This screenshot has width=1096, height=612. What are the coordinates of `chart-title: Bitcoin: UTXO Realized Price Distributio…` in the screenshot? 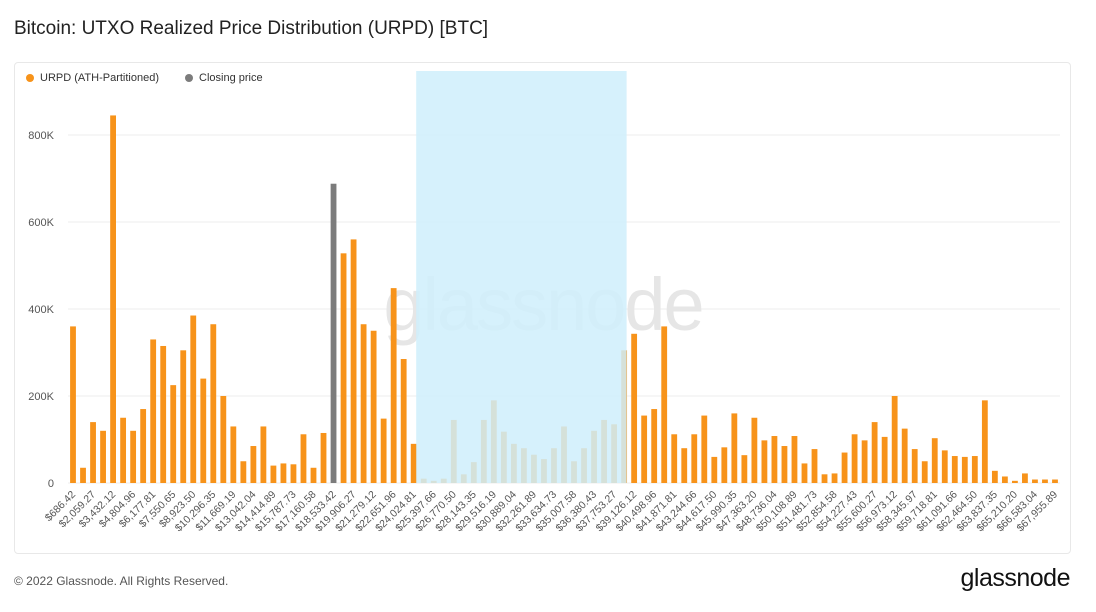 It's located at (251, 28).